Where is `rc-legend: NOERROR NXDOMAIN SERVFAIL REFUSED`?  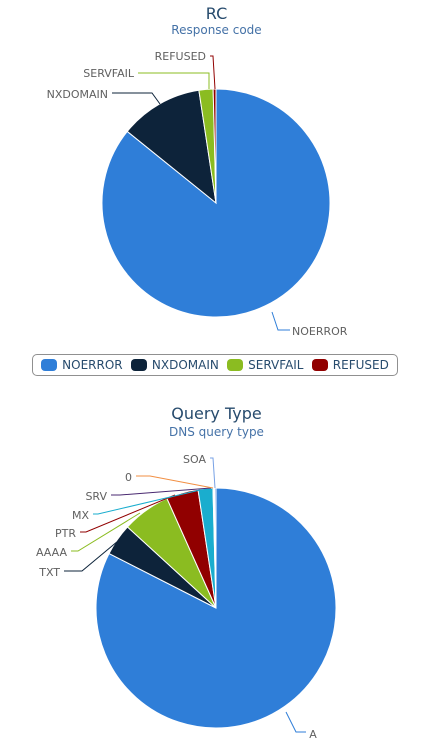 rc-legend: NOERROR NXDOMAIN SERVFAIL REFUSED is located at coordinates (215, 365).